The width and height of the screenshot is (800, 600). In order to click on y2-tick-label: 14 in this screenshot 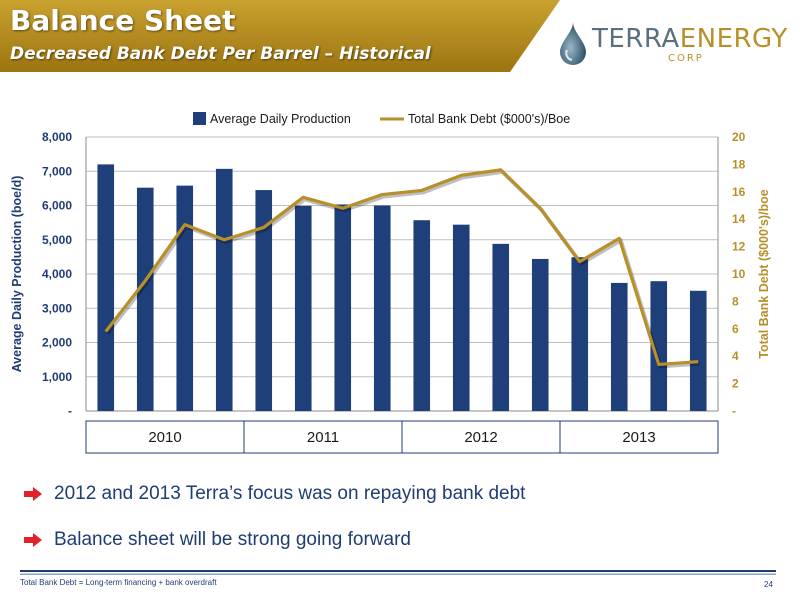, I will do `click(739, 219)`.